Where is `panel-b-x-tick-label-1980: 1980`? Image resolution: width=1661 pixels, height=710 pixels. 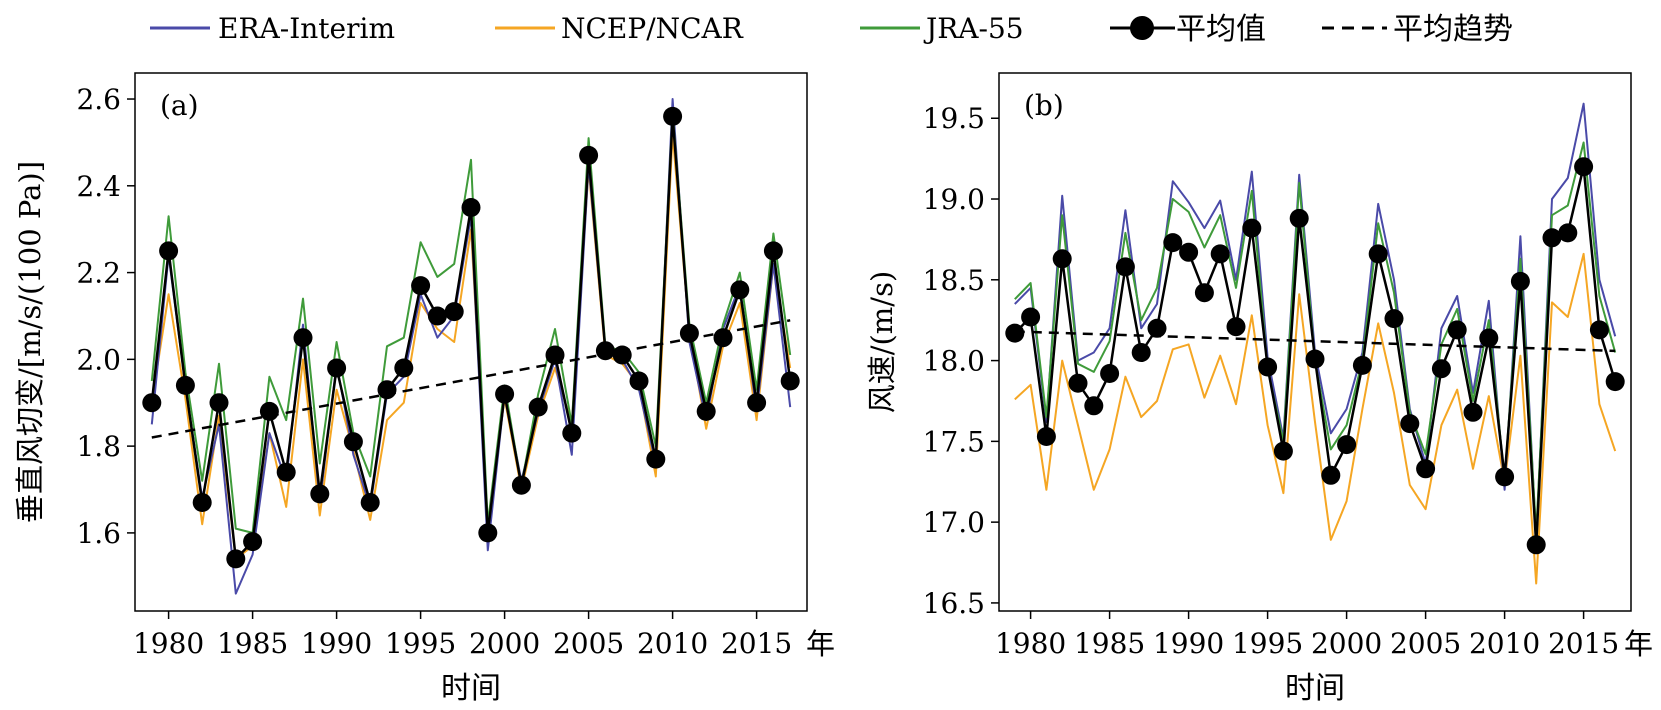 panel-b-x-tick-label-1980: 1980 is located at coordinates (1030, 643).